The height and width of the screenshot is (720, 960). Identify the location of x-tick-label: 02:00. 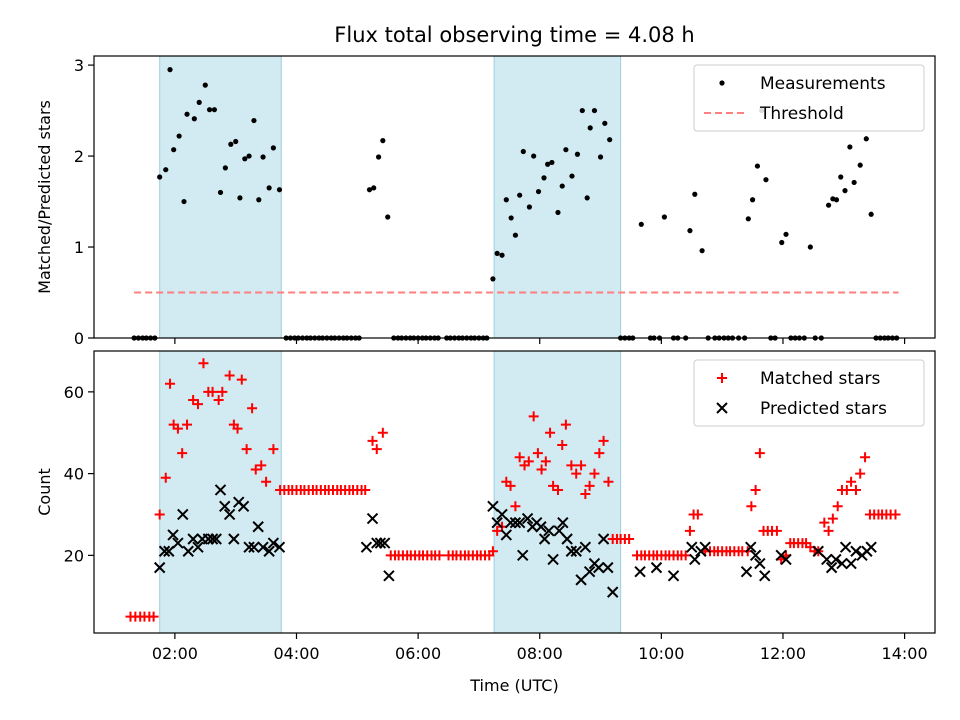
(175, 653).